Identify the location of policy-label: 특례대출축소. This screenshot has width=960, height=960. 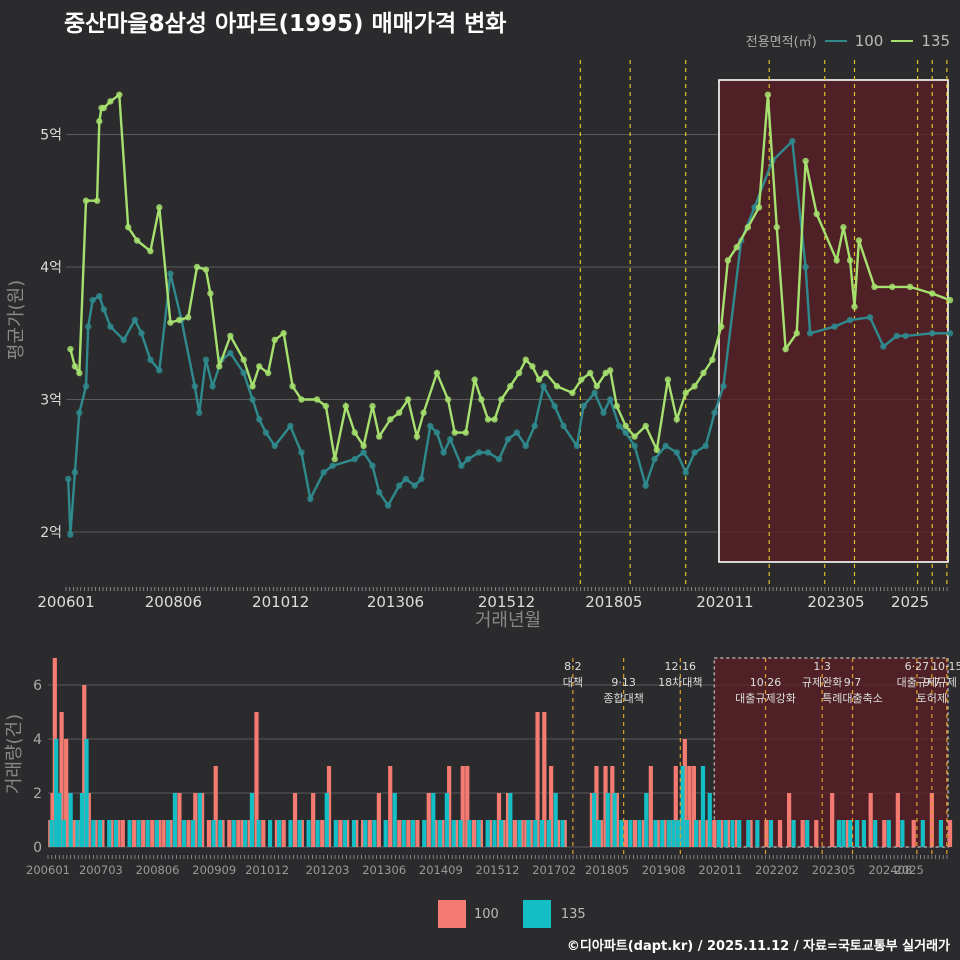
(852, 698).